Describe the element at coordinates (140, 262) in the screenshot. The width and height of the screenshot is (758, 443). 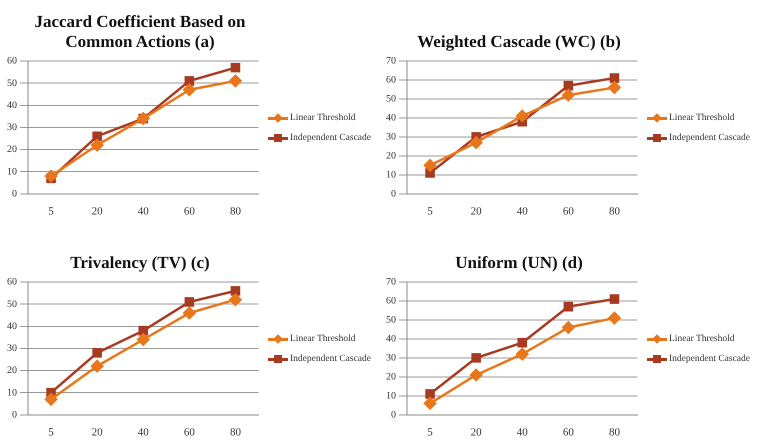
I see `chart-title: Trivalency (TV) (c)` at that location.